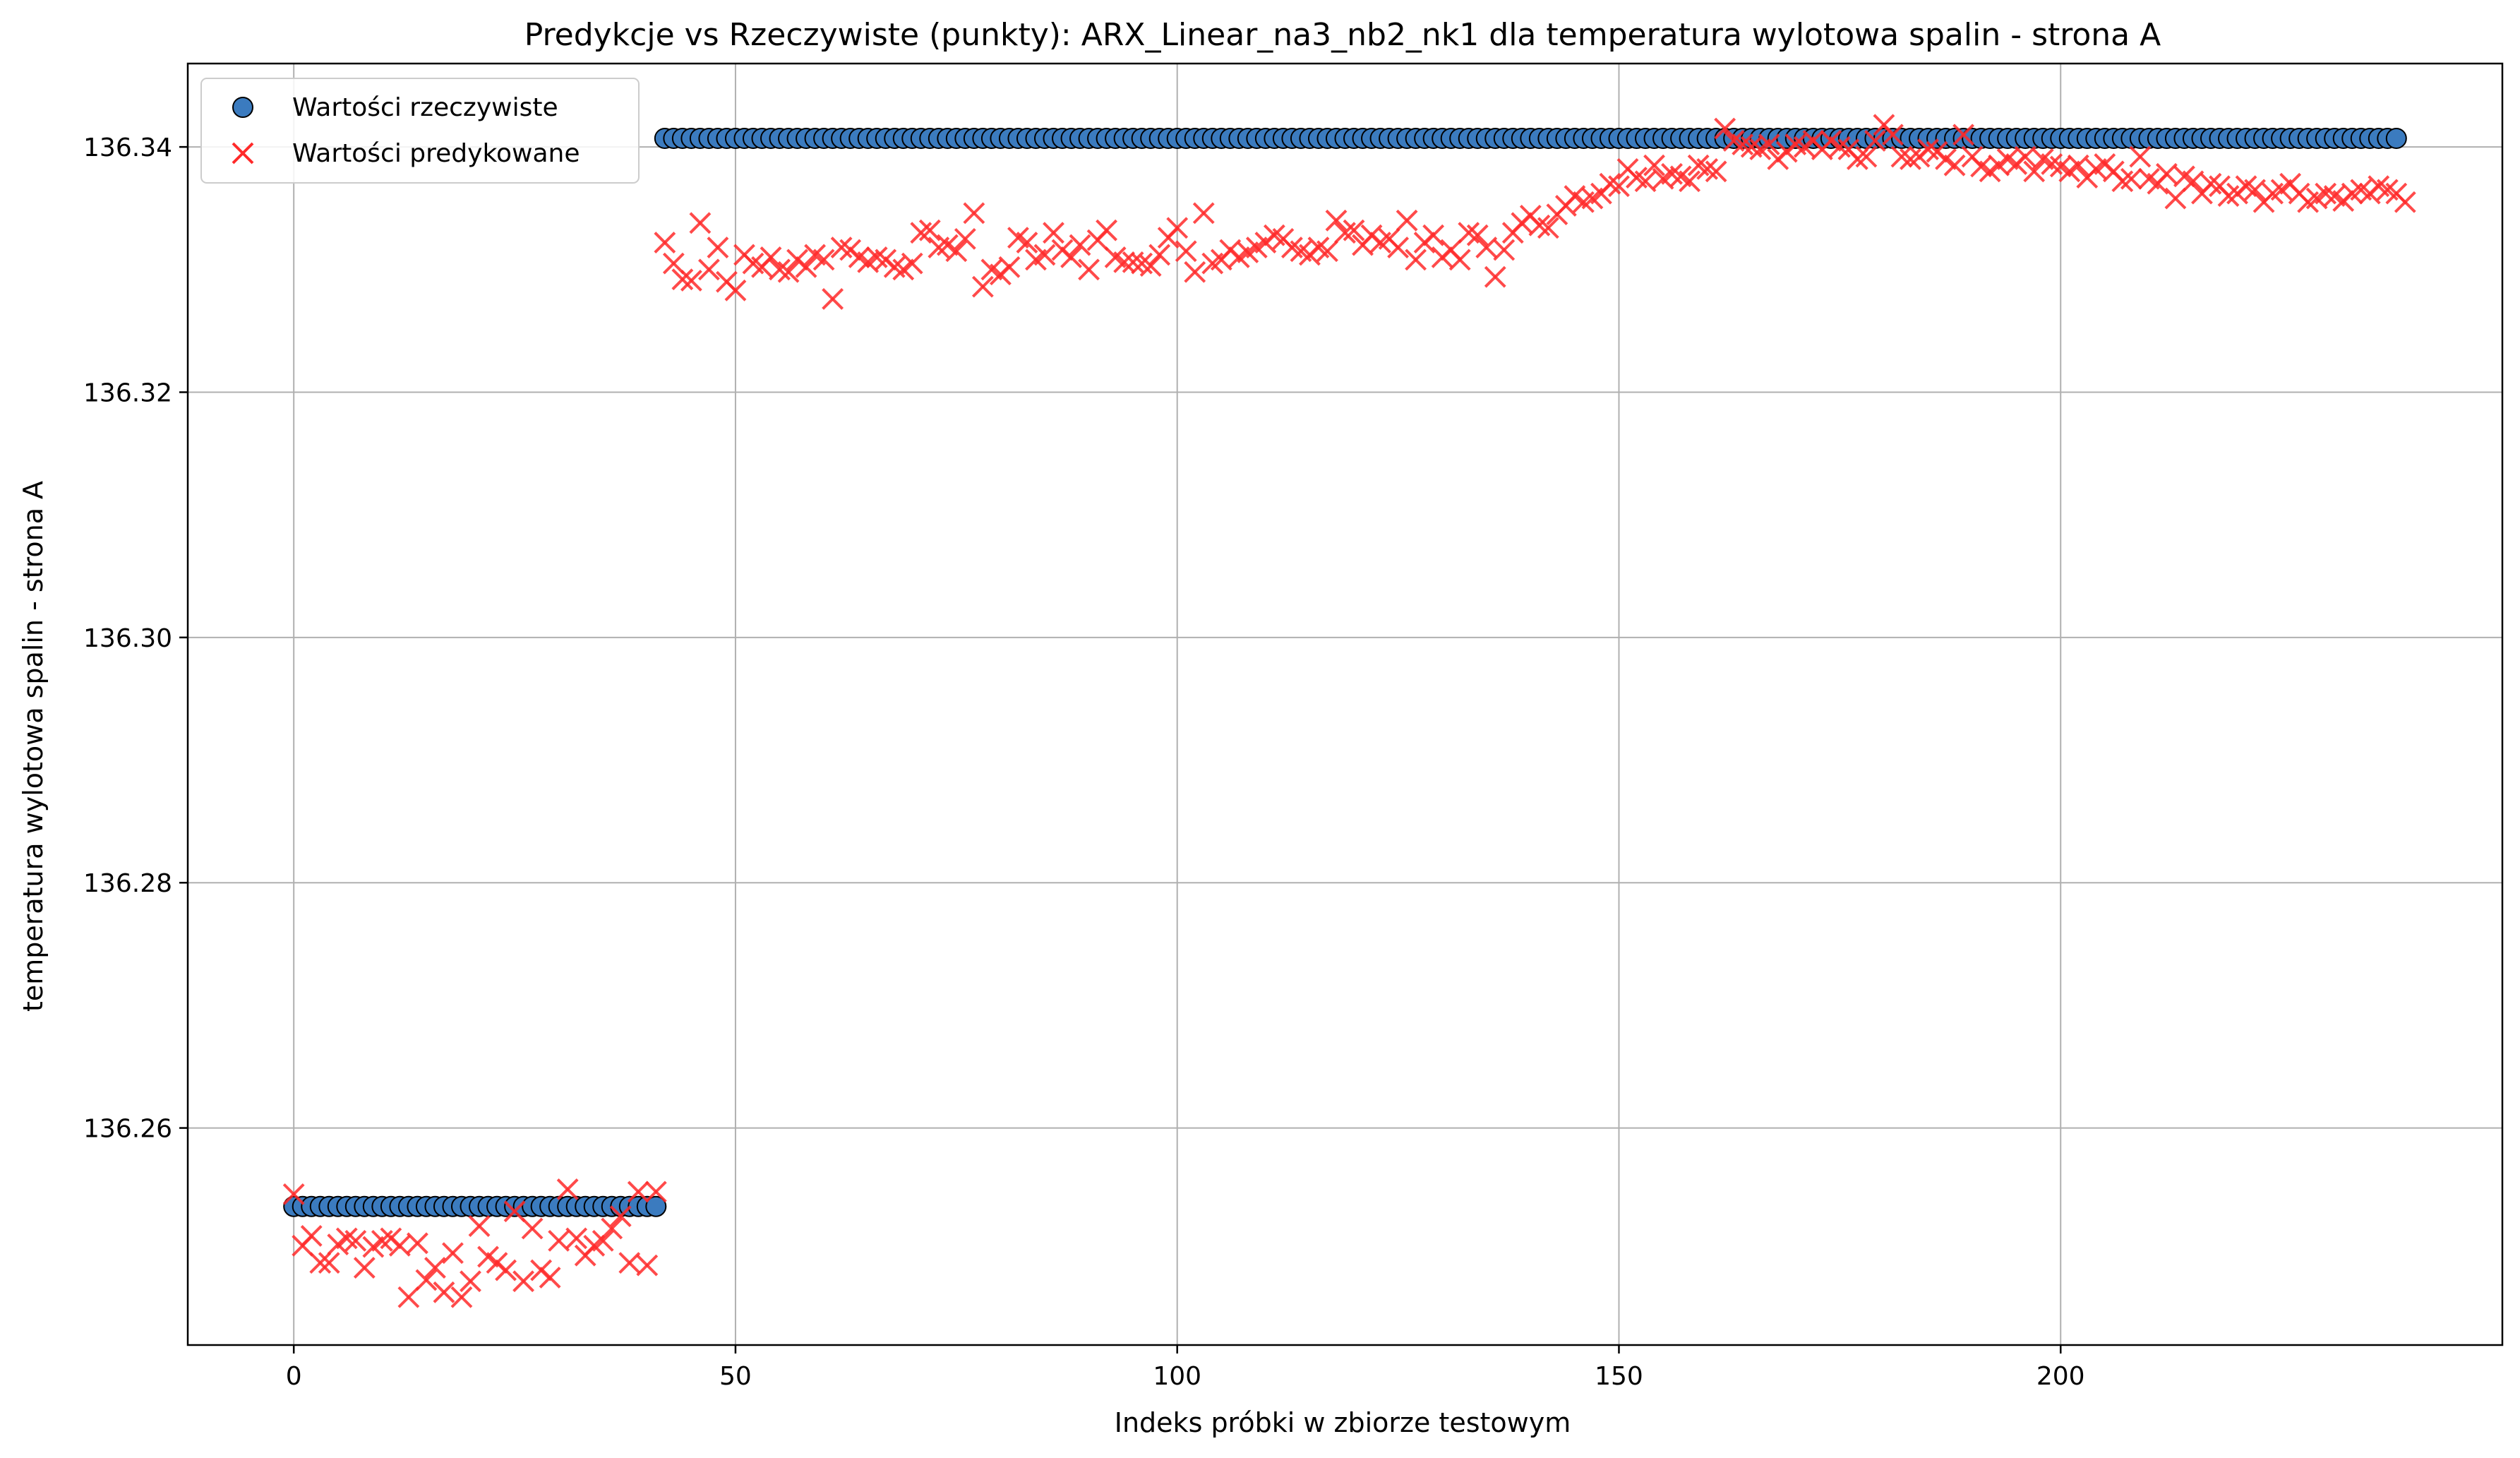 The height and width of the screenshot is (1458, 2520). I want to click on y-tick-label: 136.32, so click(128, 392).